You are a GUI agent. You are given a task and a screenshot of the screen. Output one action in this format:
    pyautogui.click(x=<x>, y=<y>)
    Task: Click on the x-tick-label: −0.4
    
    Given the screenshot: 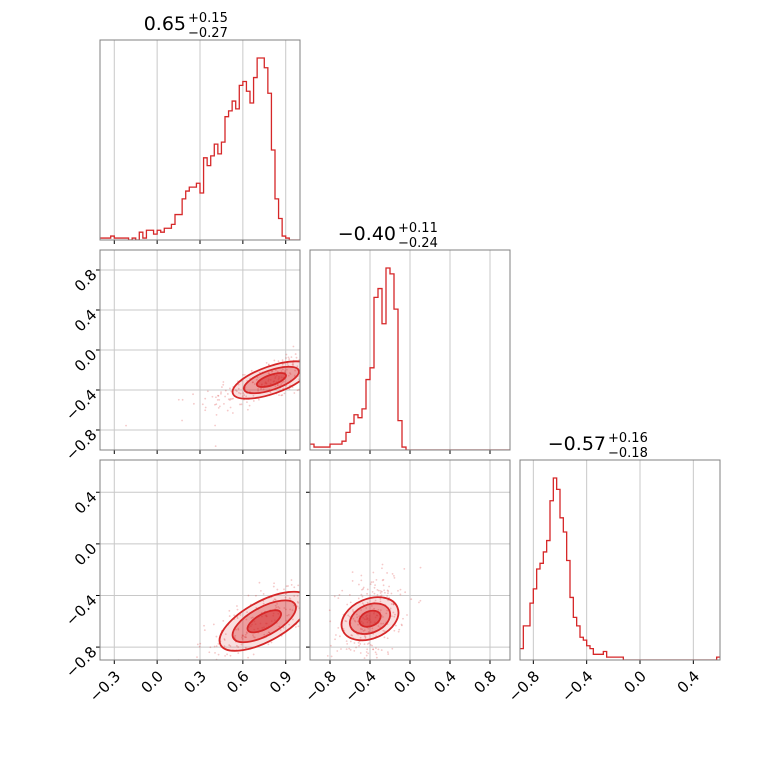 What is the action you would take?
    pyautogui.click(x=577, y=686)
    